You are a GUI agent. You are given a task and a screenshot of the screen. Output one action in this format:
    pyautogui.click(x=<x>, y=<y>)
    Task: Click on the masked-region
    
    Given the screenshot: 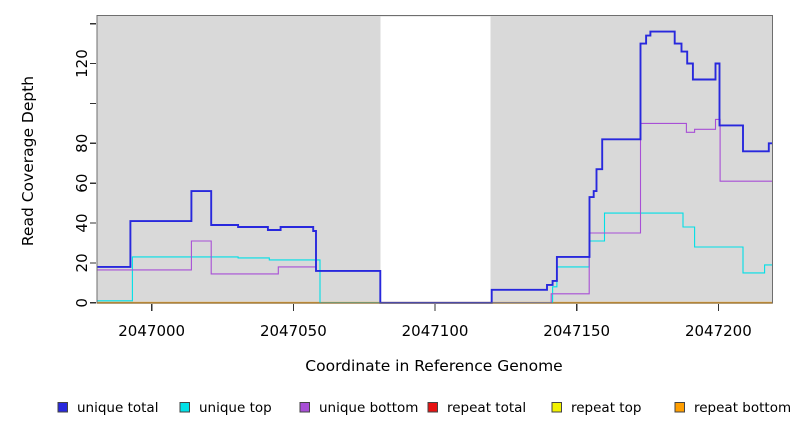 What is the action you would take?
    pyautogui.click(x=435, y=159)
    